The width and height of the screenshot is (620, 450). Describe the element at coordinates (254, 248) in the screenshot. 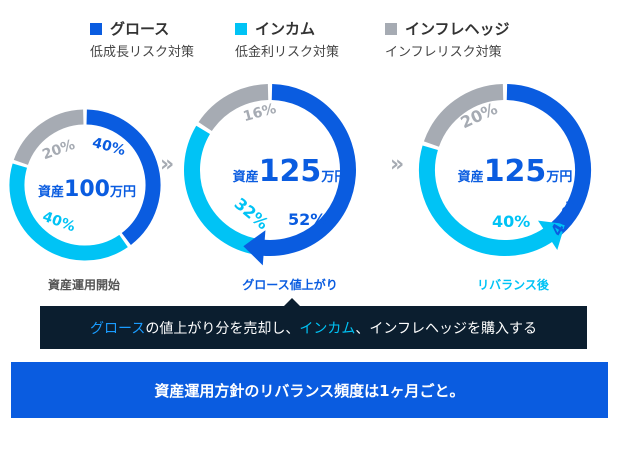

I see `growth-arrowhead-icon` at that location.